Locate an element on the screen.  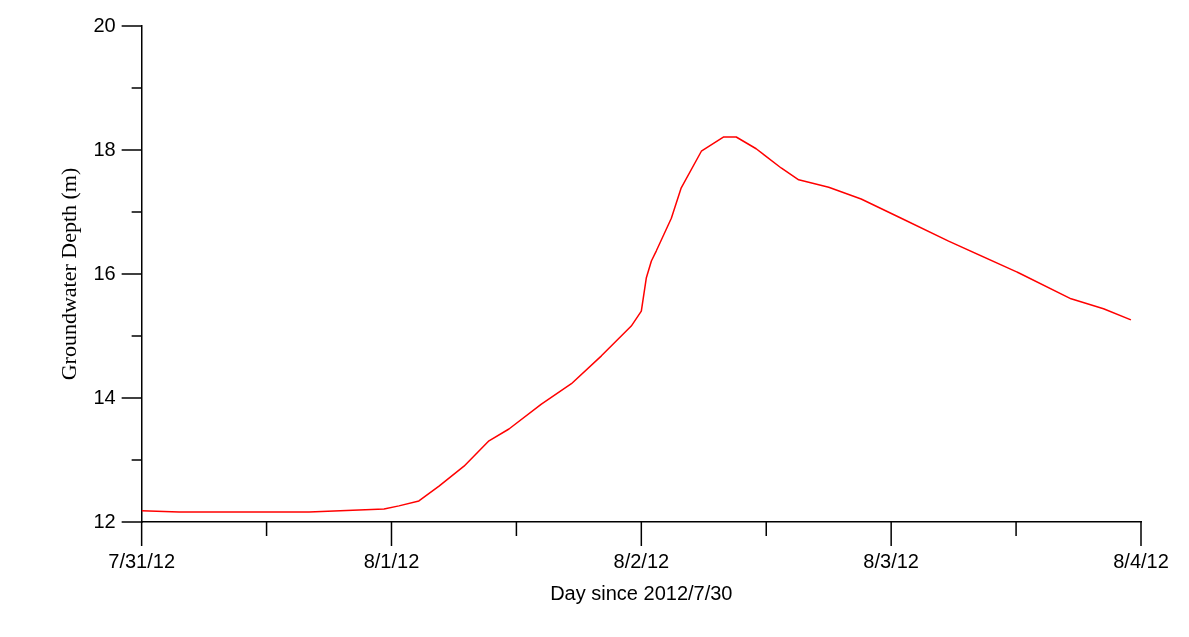
y-tick-label: 16 is located at coordinates (104, 272).